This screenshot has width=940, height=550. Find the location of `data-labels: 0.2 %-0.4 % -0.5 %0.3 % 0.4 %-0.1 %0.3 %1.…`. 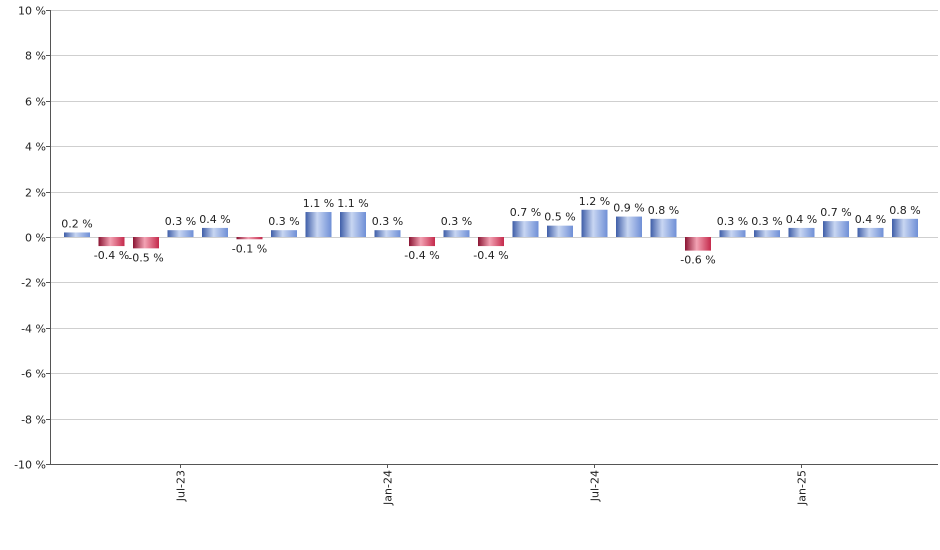

data-labels: 0.2 %-0.4 % -0.5 %0.3 % 0.4 %-0.1 %0.3 %1.… is located at coordinates (490, 231).